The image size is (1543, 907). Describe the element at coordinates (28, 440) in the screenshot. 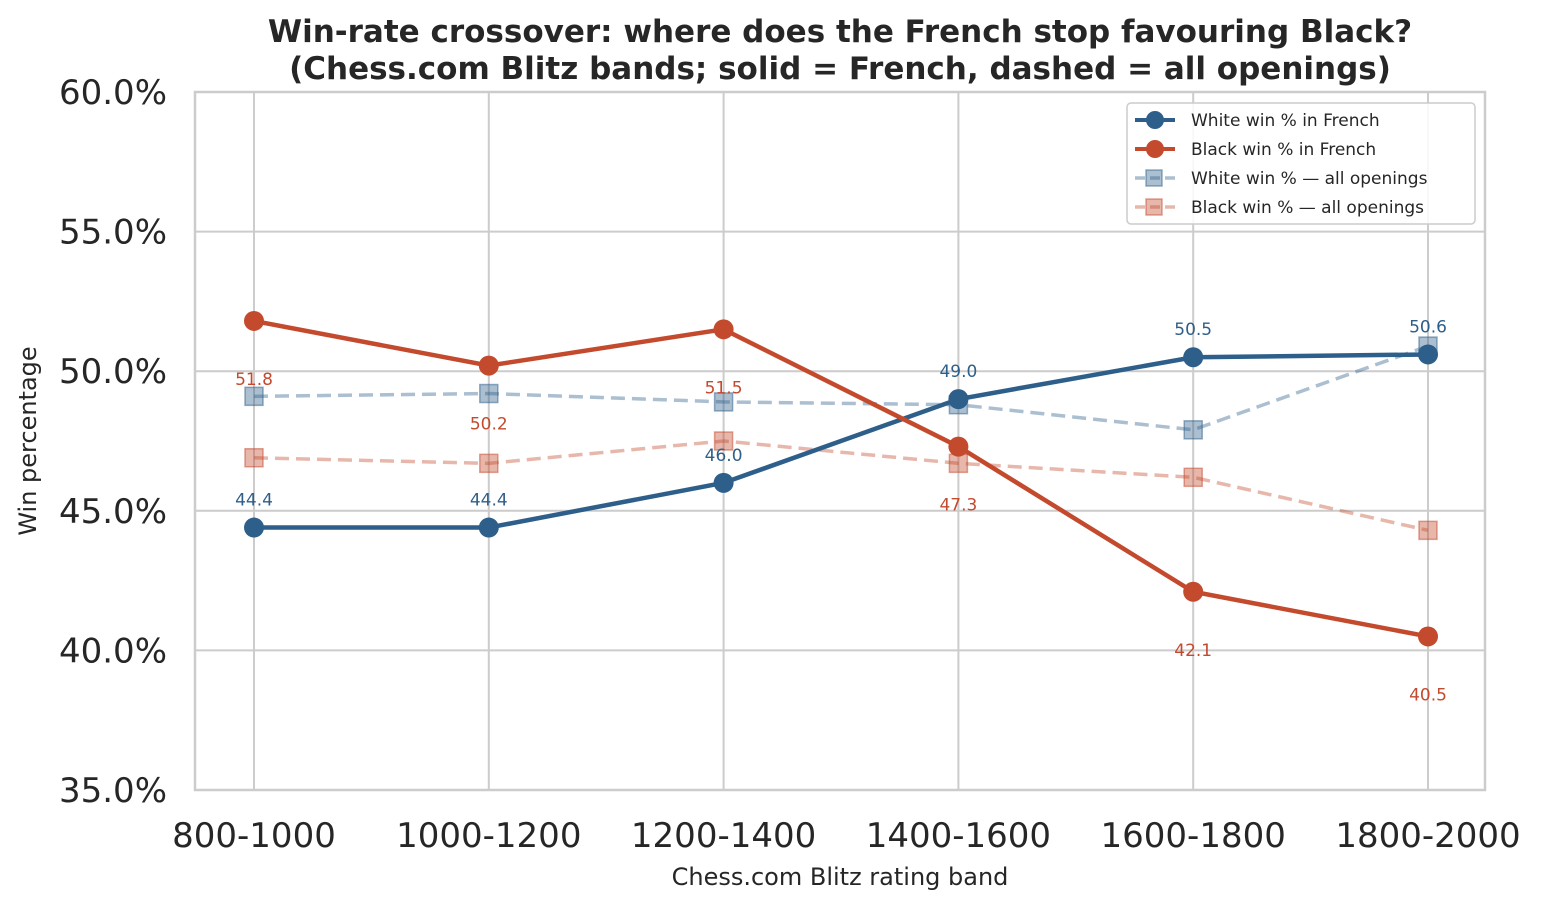

I see `y-axis-label: Win percentage` at that location.